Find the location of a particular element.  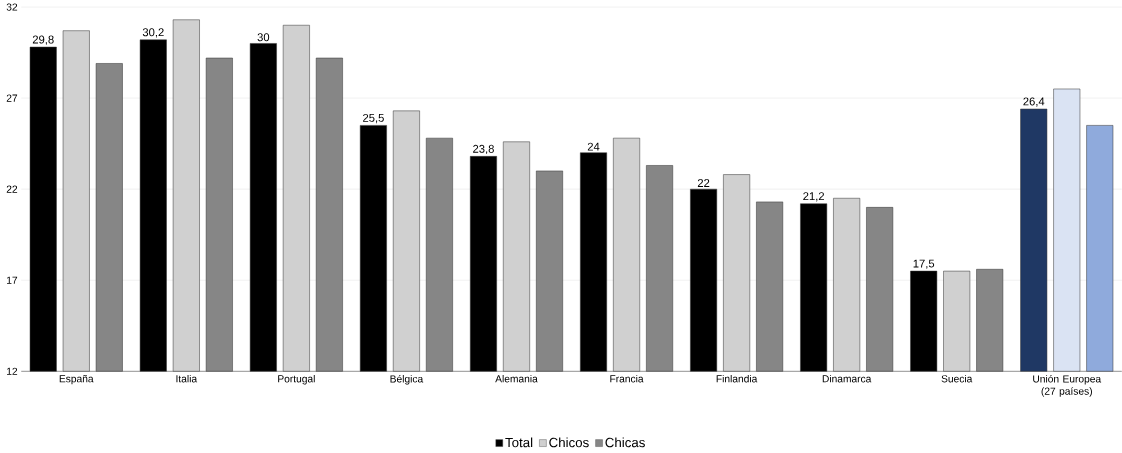

legend-label: Chicas is located at coordinates (625, 442).